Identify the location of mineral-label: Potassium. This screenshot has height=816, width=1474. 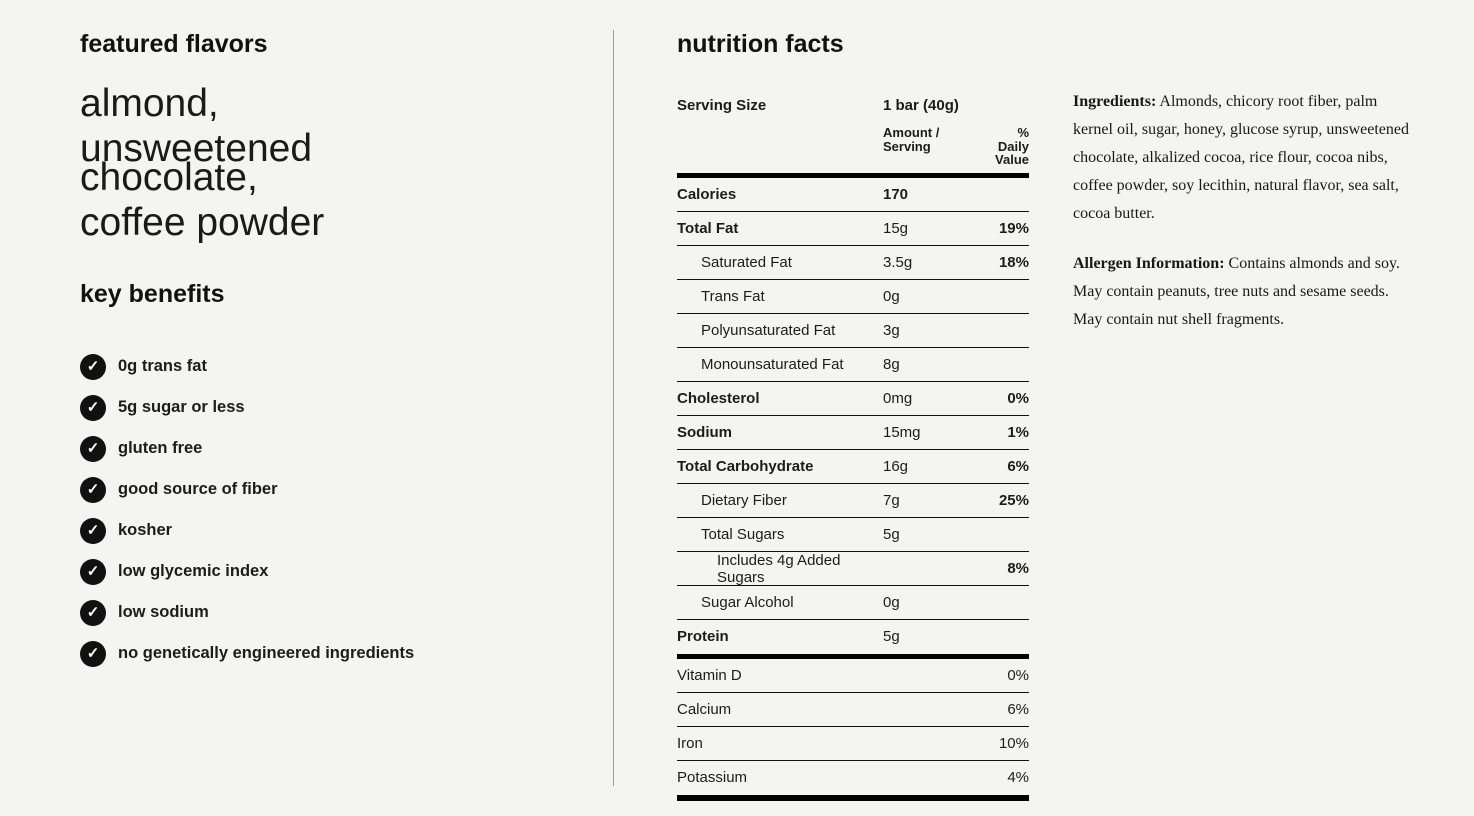
(712, 777).